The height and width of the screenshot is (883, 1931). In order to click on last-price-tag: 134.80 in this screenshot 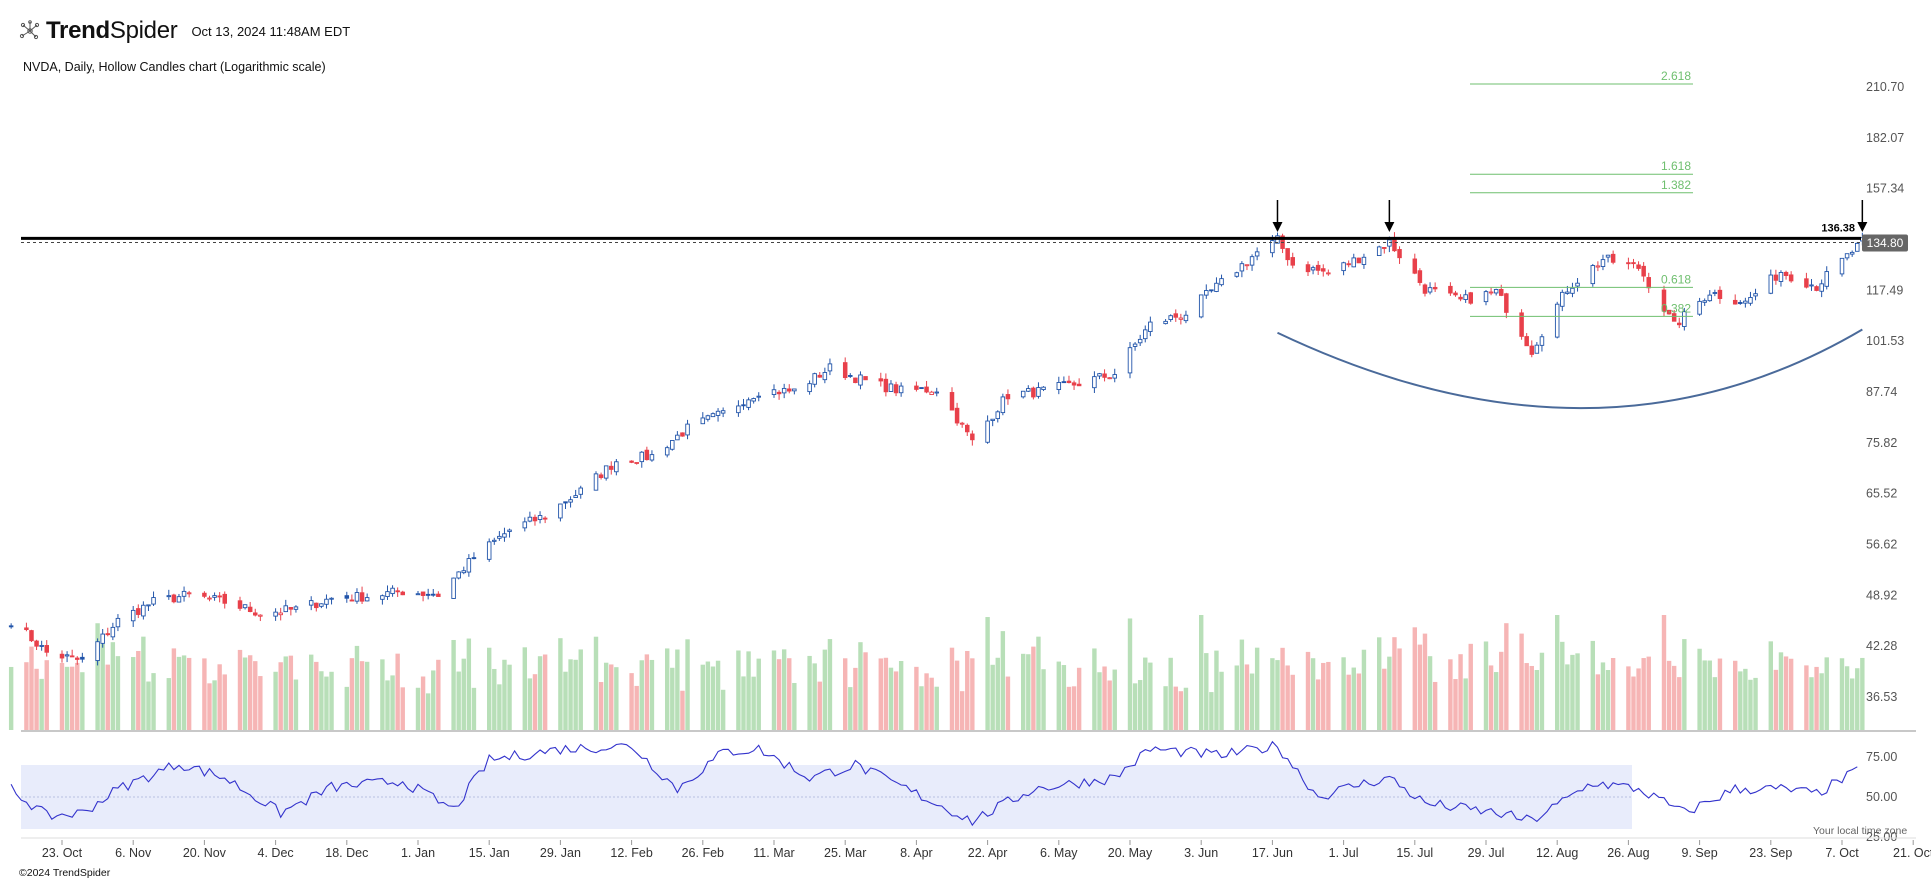, I will do `click(1885, 243)`.